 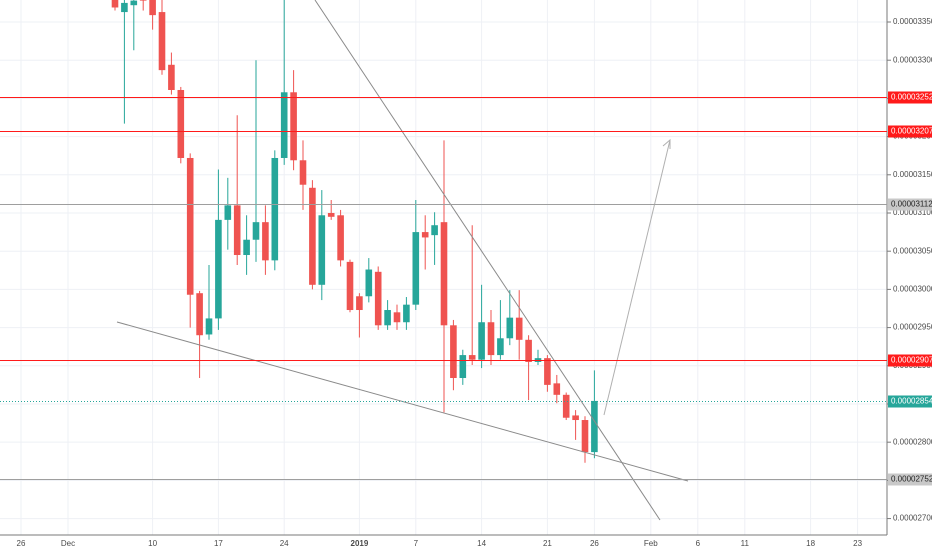 What do you see at coordinates (810, 543) in the screenshot?
I see `x-tick-label: 18` at bounding box center [810, 543].